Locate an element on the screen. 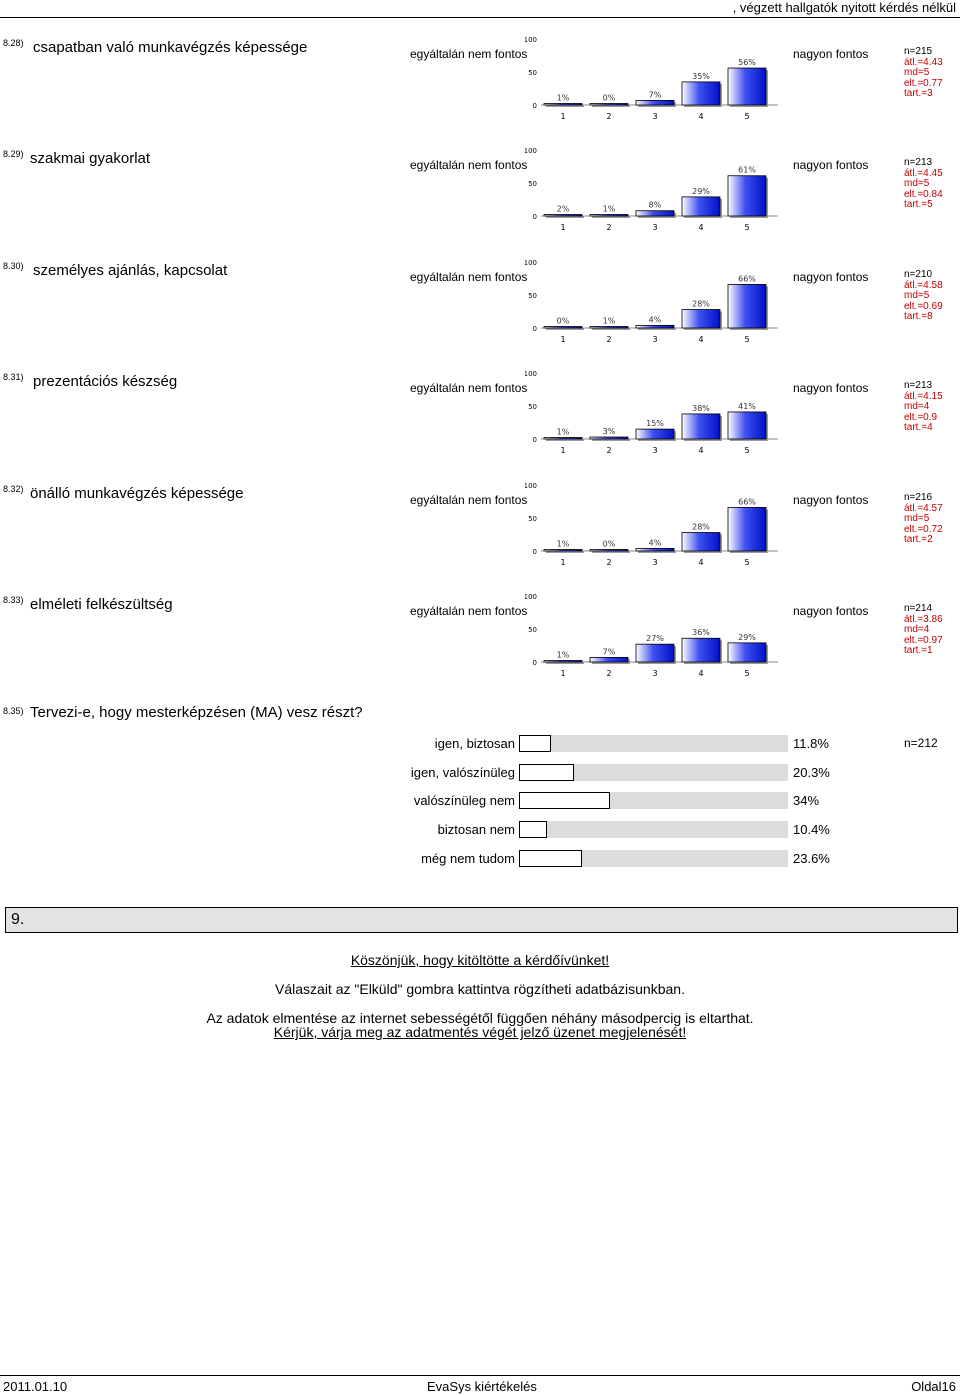 The height and width of the screenshot is (1395, 960). question-label: csapatban való munkavégzés képessége is located at coordinates (170, 47).